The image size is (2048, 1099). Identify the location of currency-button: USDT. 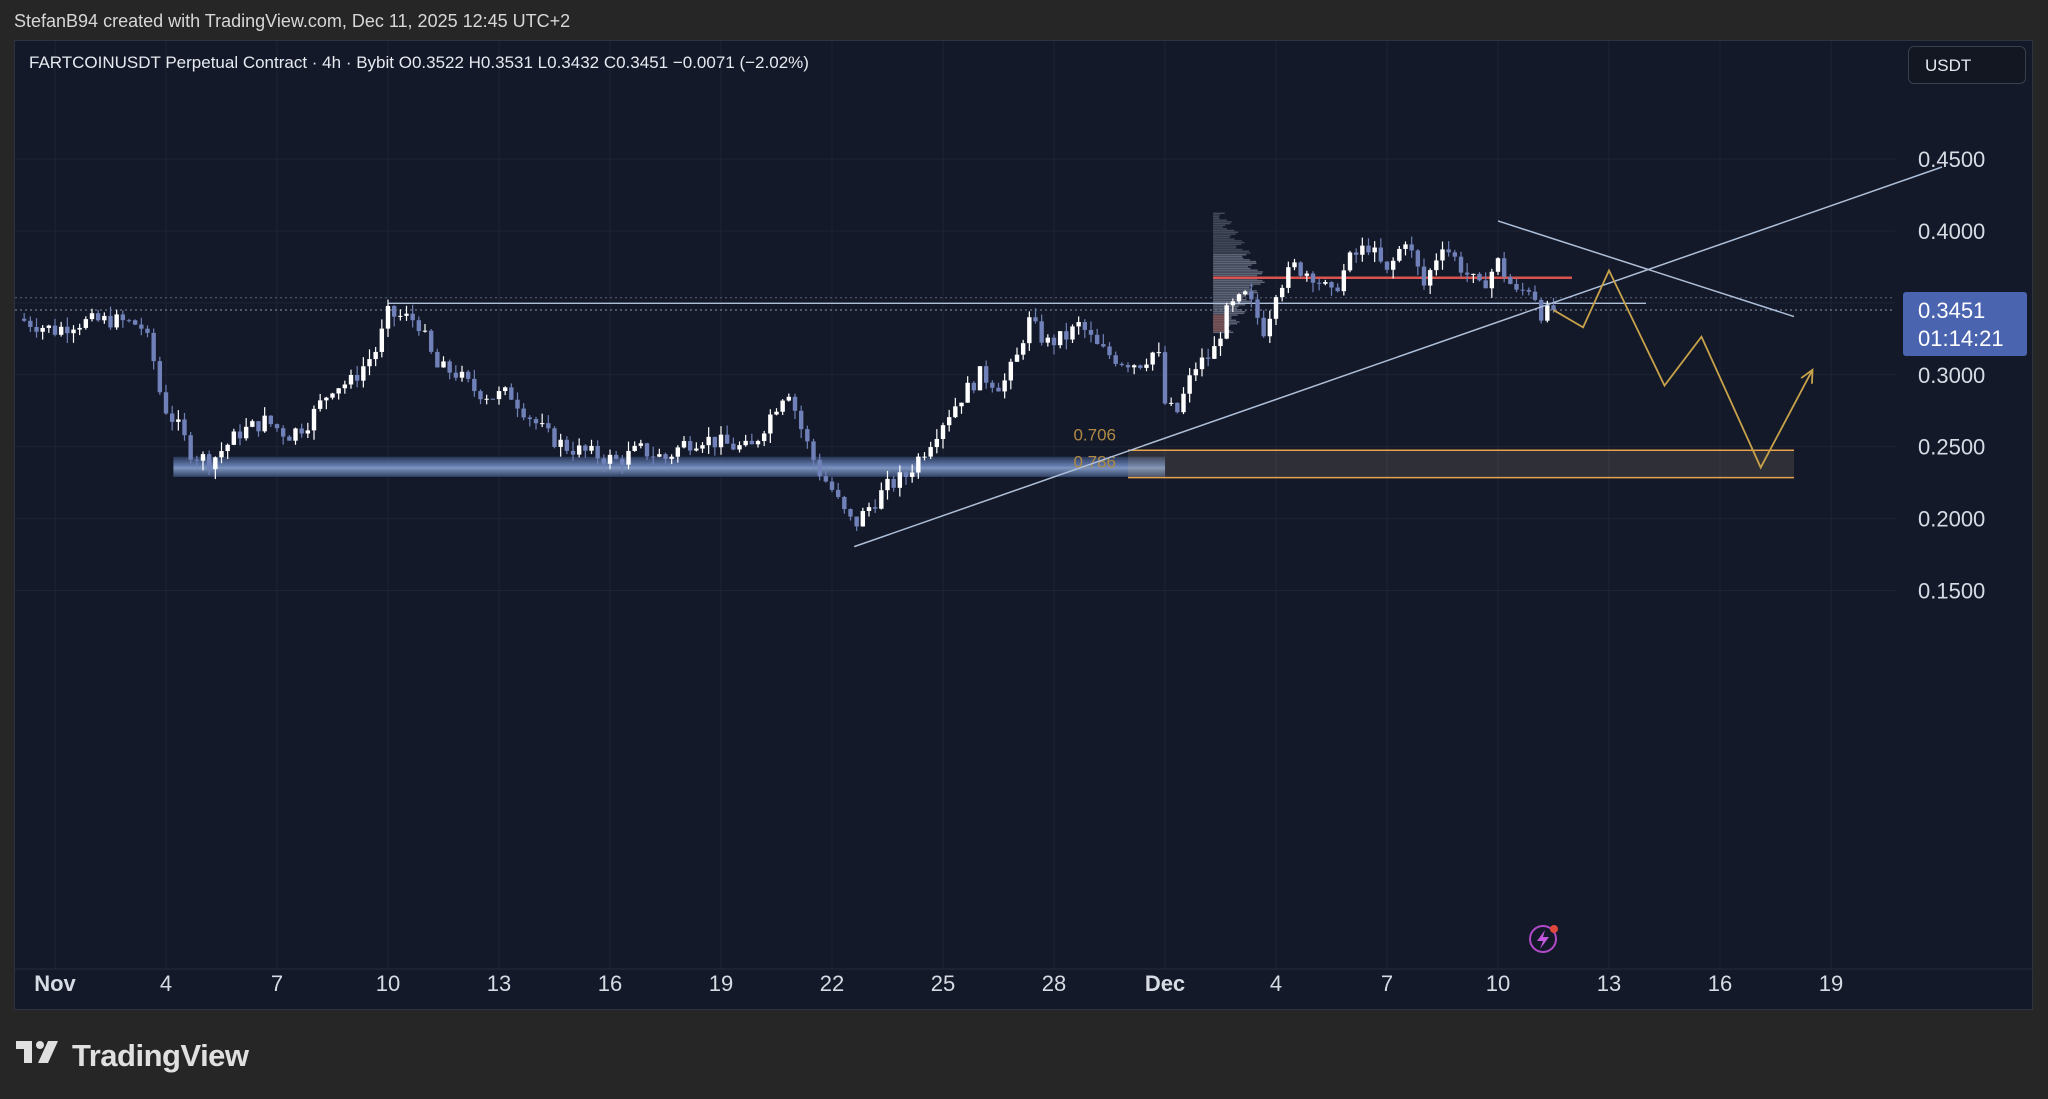
(1967, 65).